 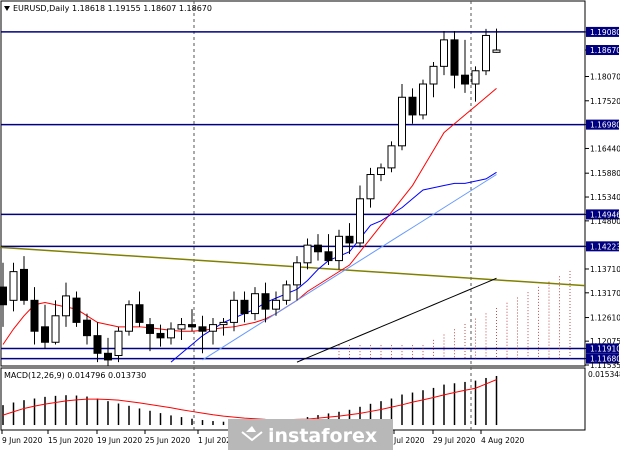 What do you see at coordinates (605, 125) in the screenshot?
I see `price-label: 1.16980` at bounding box center [605, 125].